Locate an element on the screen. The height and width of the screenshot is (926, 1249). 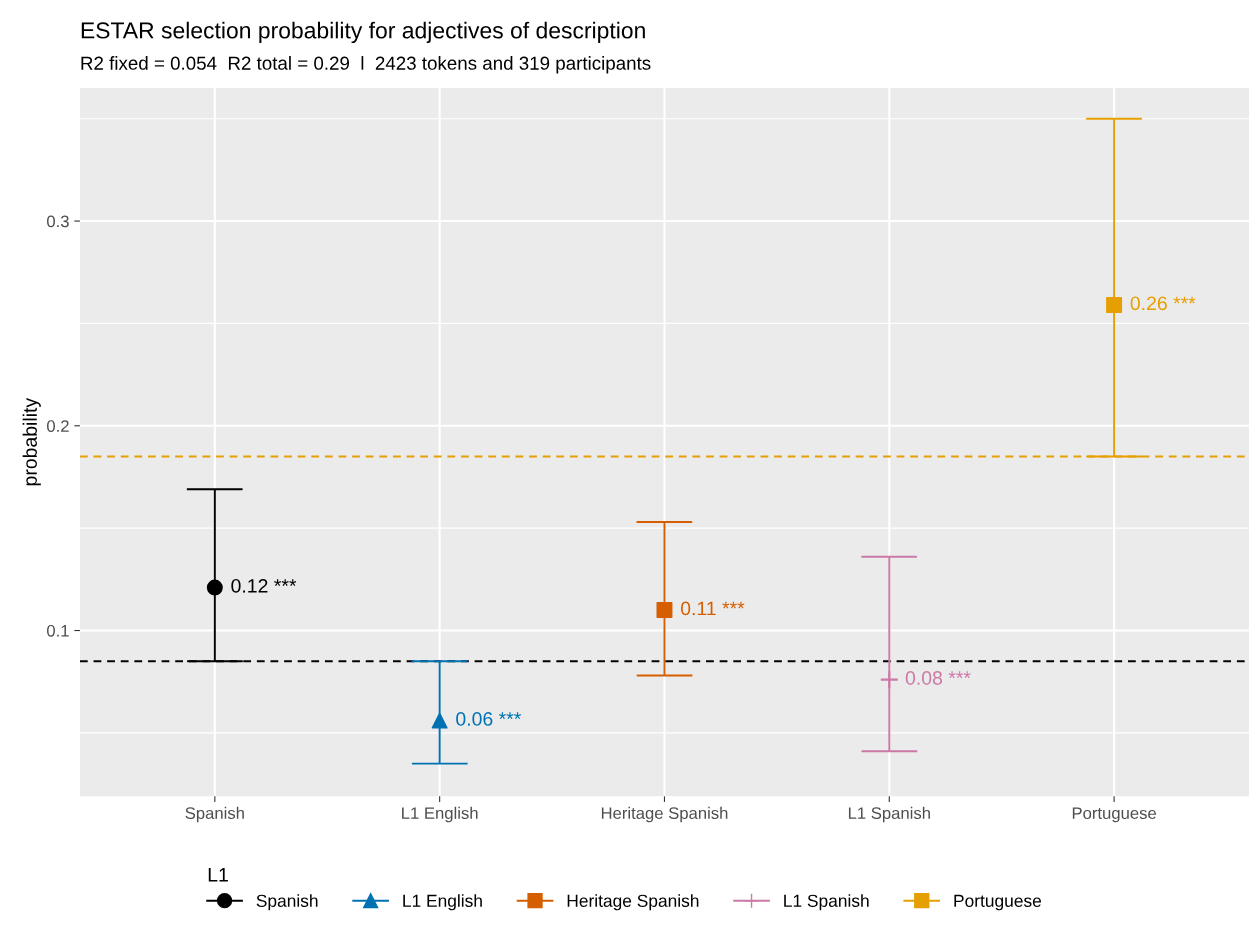
y-tick-label: 0.2 is located at coordinates (58, 426).